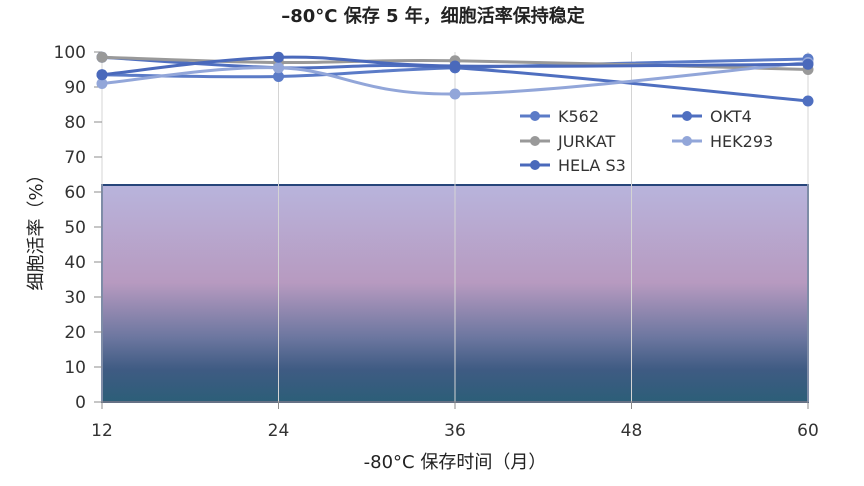  I want to click on y-tick-label-1: 10, so click(75, 368).